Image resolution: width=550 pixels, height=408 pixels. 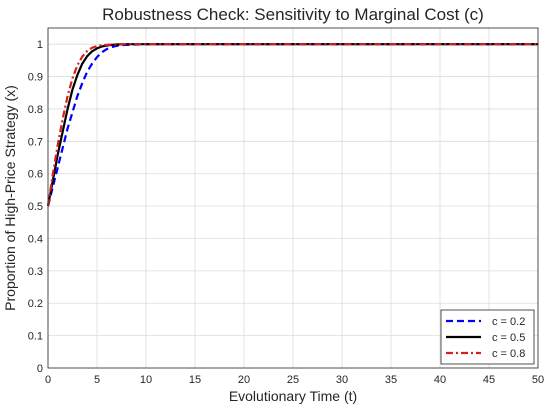 I want to click on x-tick-label: 40, so click(x=440, y=380).